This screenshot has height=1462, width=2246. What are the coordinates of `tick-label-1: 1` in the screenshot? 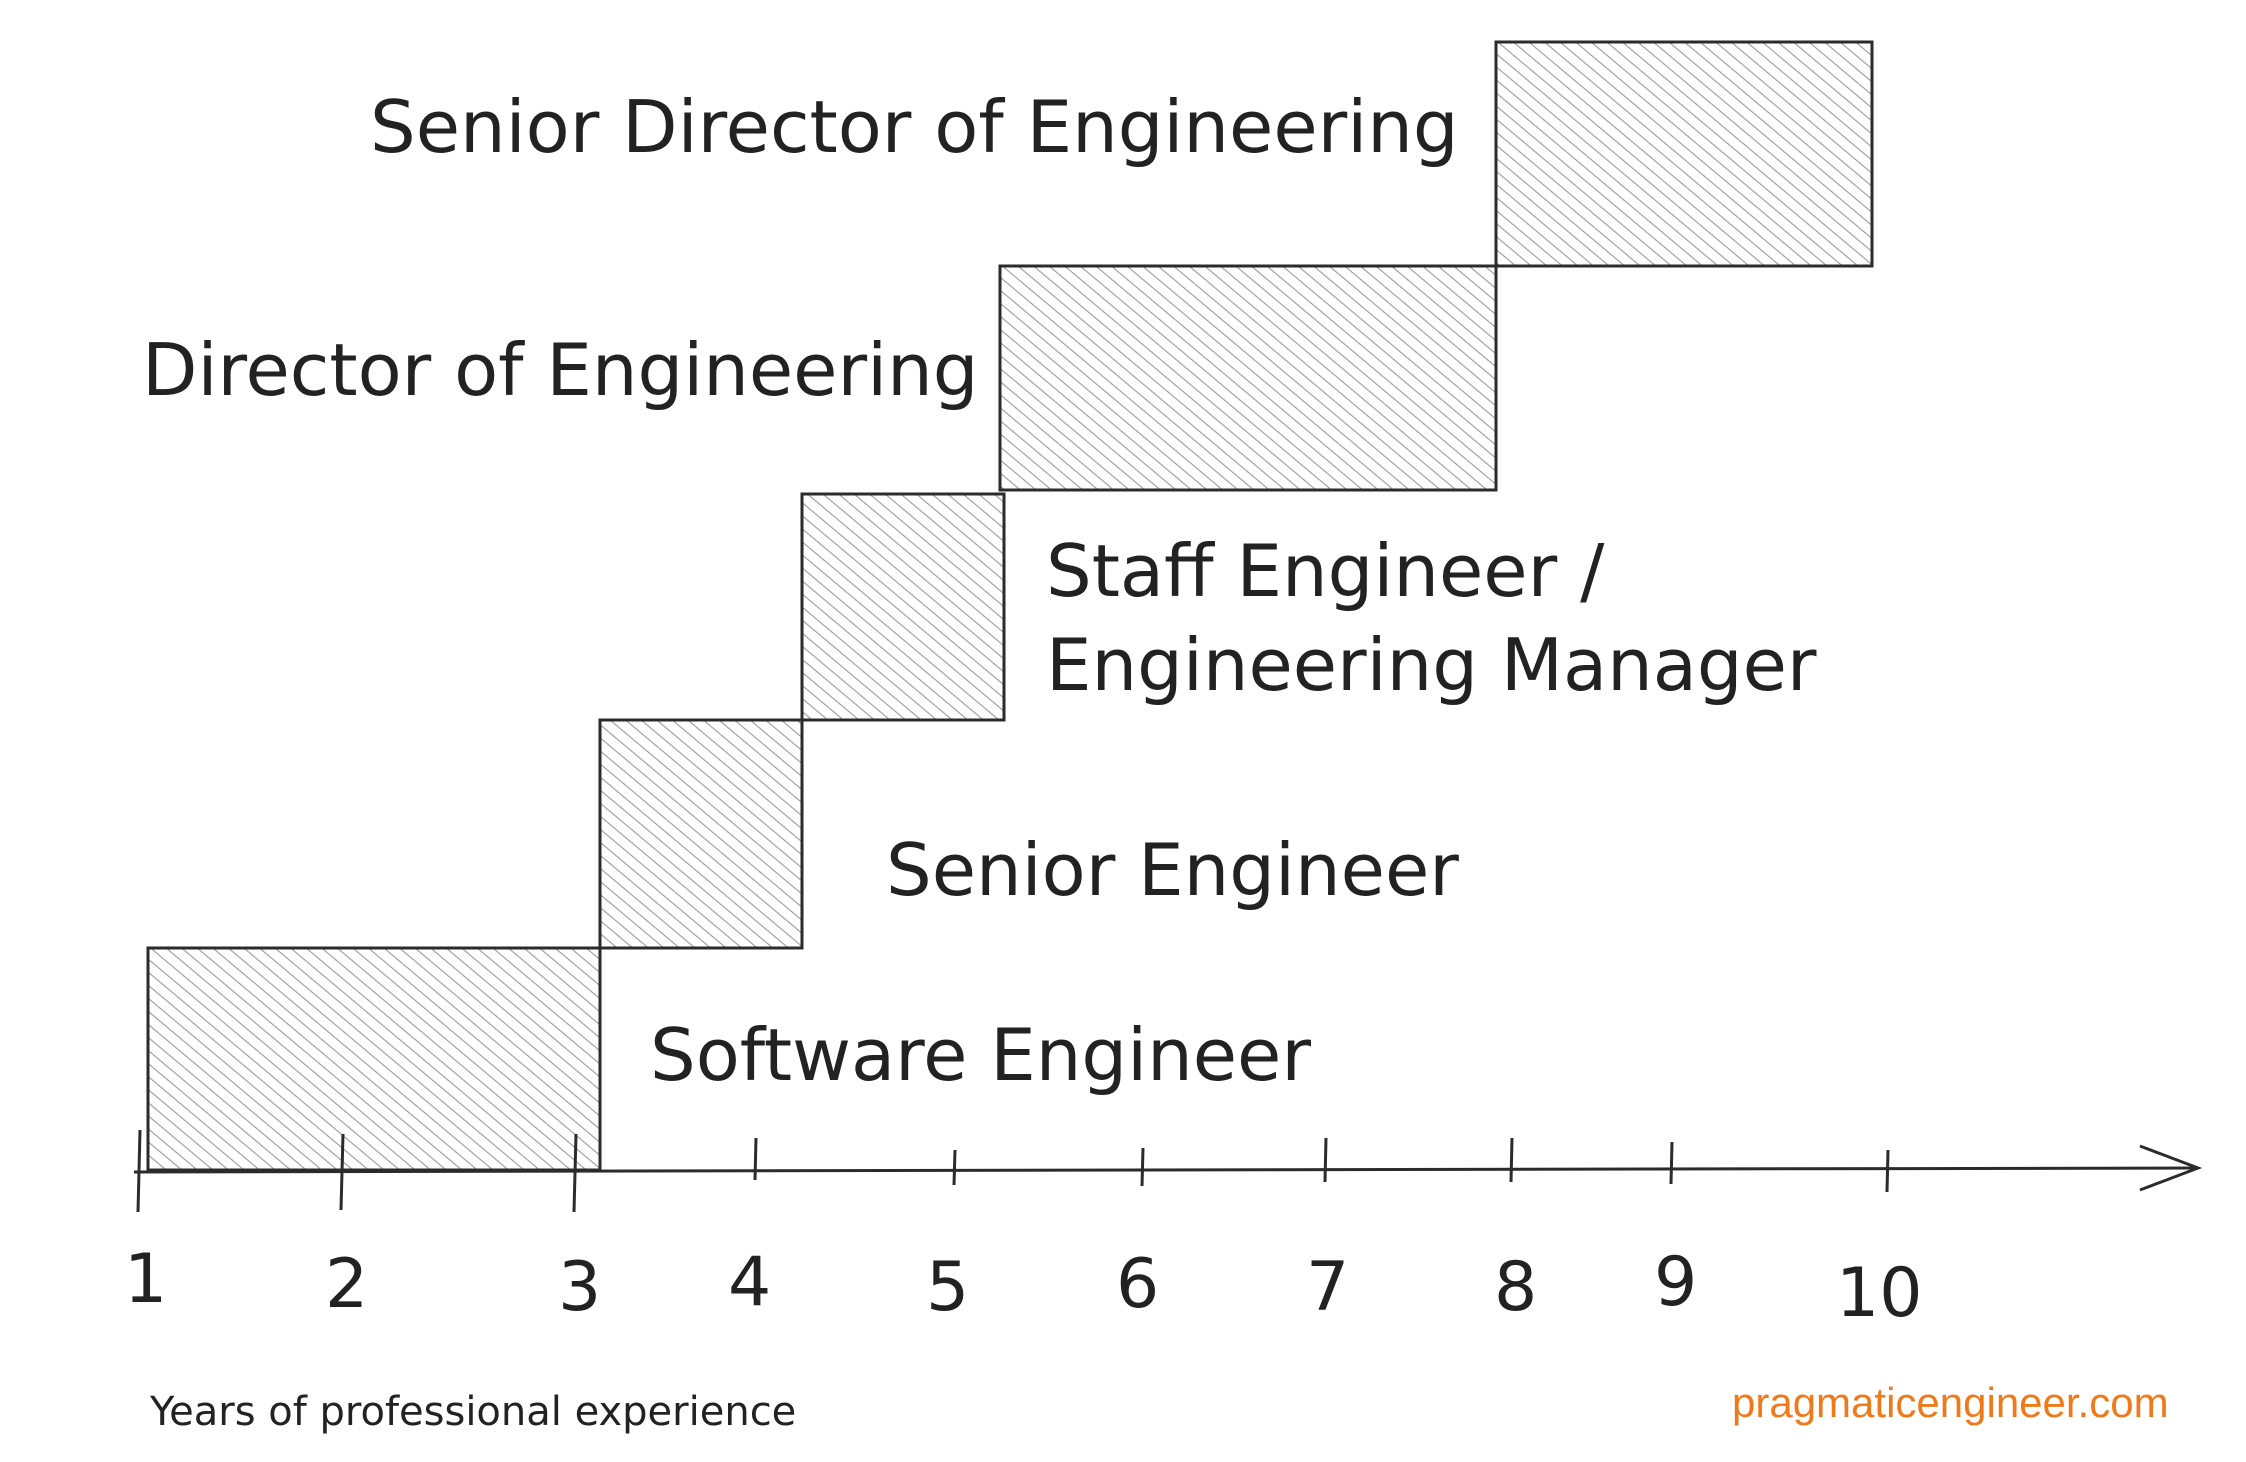 It's located at (145, 1279).